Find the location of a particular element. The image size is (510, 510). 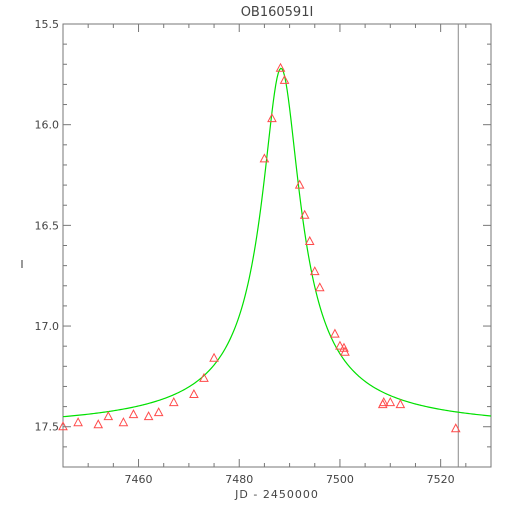

y-axis-label: I is located at coordinates (21, 264).